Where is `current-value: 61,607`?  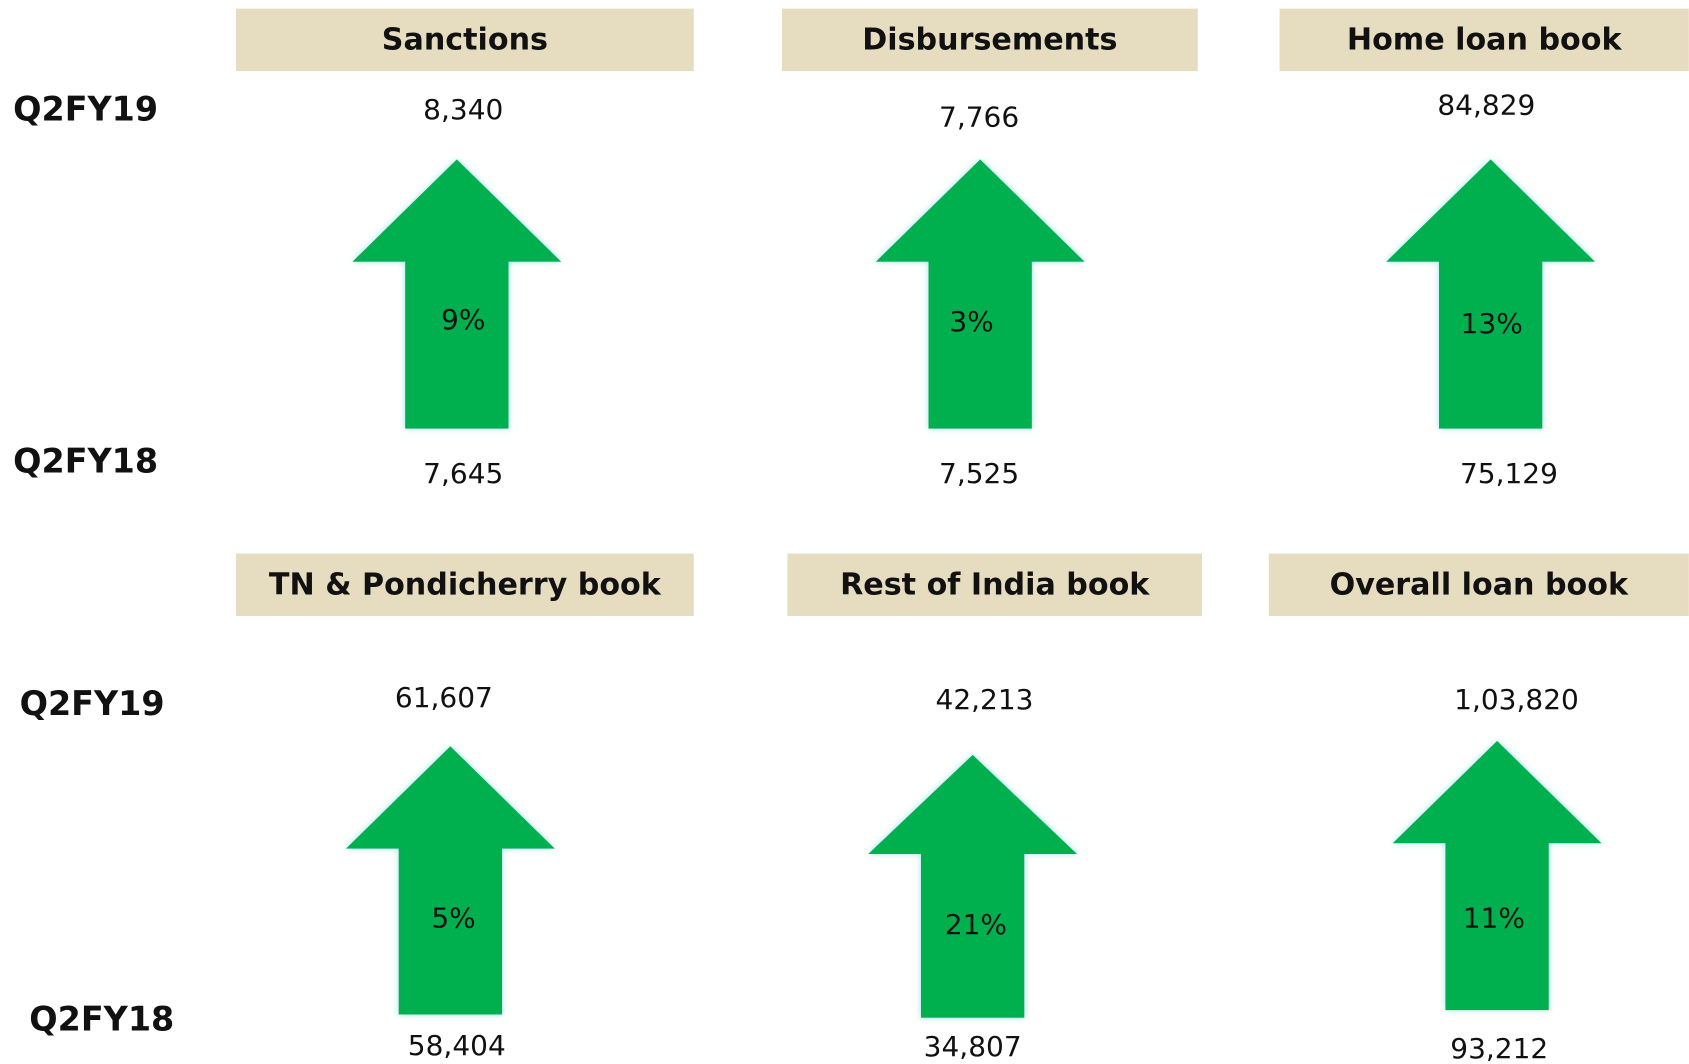 current-value: 61,607 is located at coordinates (444, 697).